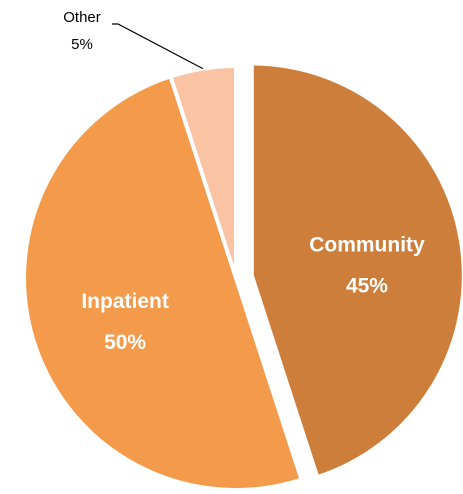 The height and width of the screenshot is (494, 463). What do you see at coordinates (82, 44) in the screenshot?
I see `slice-value-other: 5%` at bounding box center [82, 44].